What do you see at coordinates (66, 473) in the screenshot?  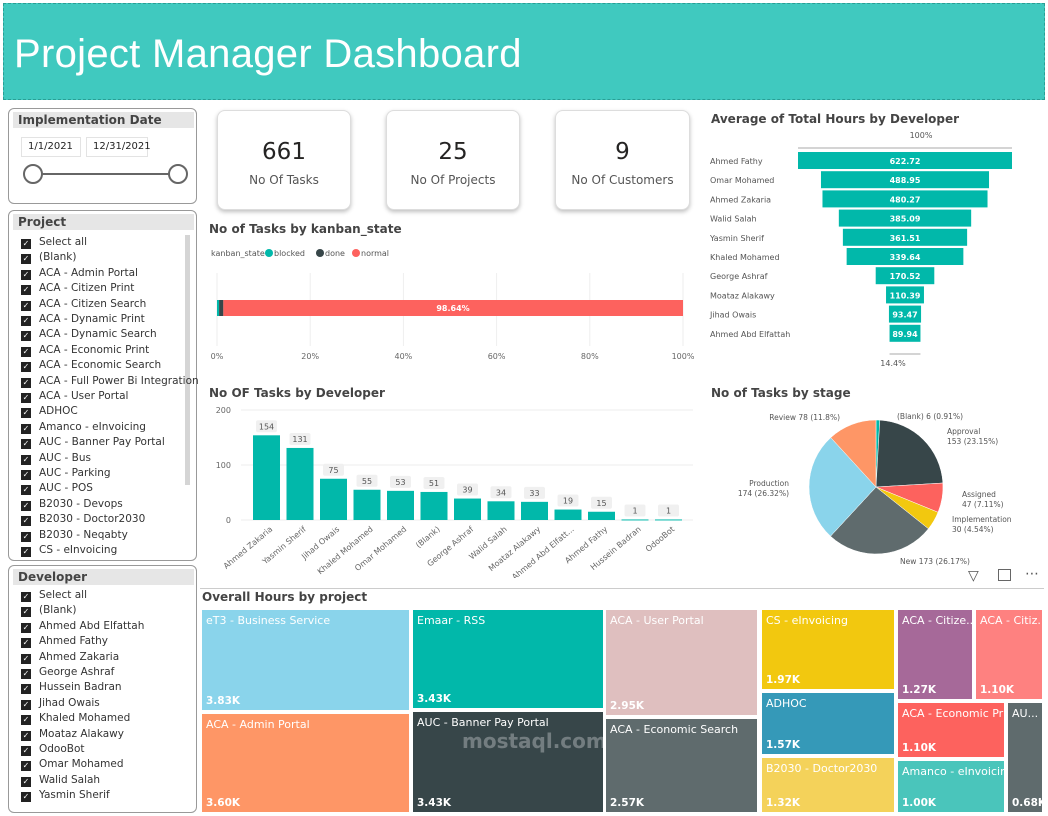 I see `project-option: ✓ AUC - Parking` at bounding box center [66, 473].